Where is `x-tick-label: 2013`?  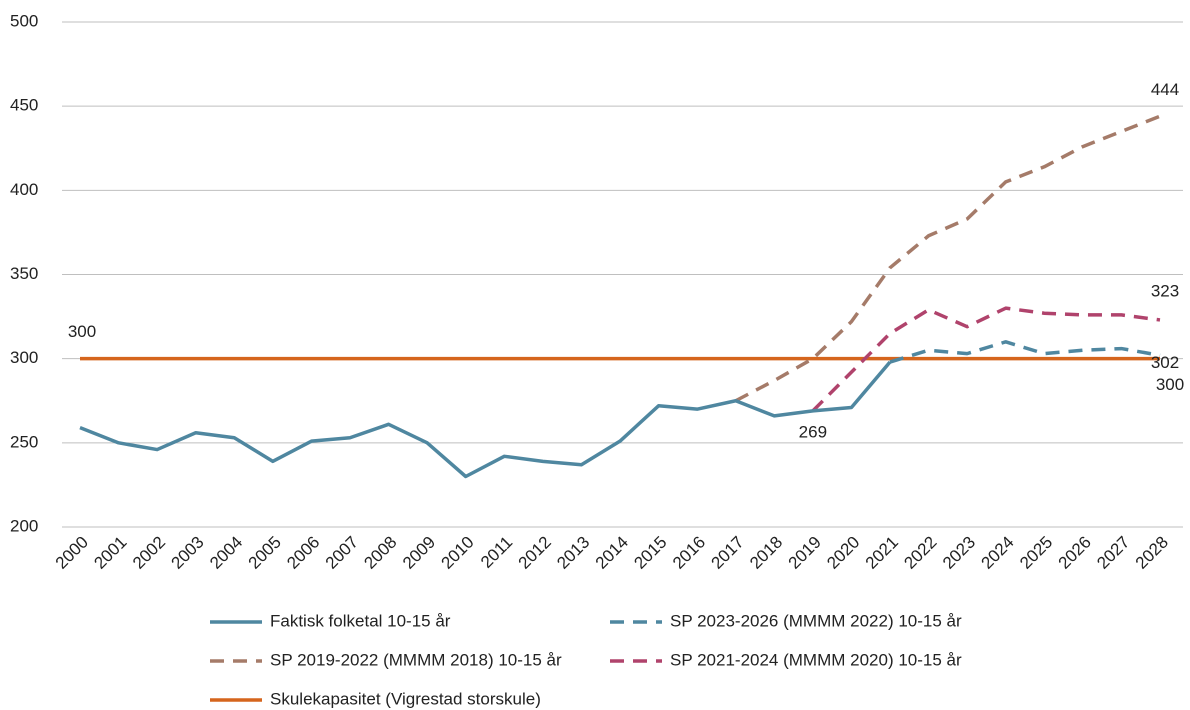 x-tick-label: 2013 is located at coordinates (573, 553).